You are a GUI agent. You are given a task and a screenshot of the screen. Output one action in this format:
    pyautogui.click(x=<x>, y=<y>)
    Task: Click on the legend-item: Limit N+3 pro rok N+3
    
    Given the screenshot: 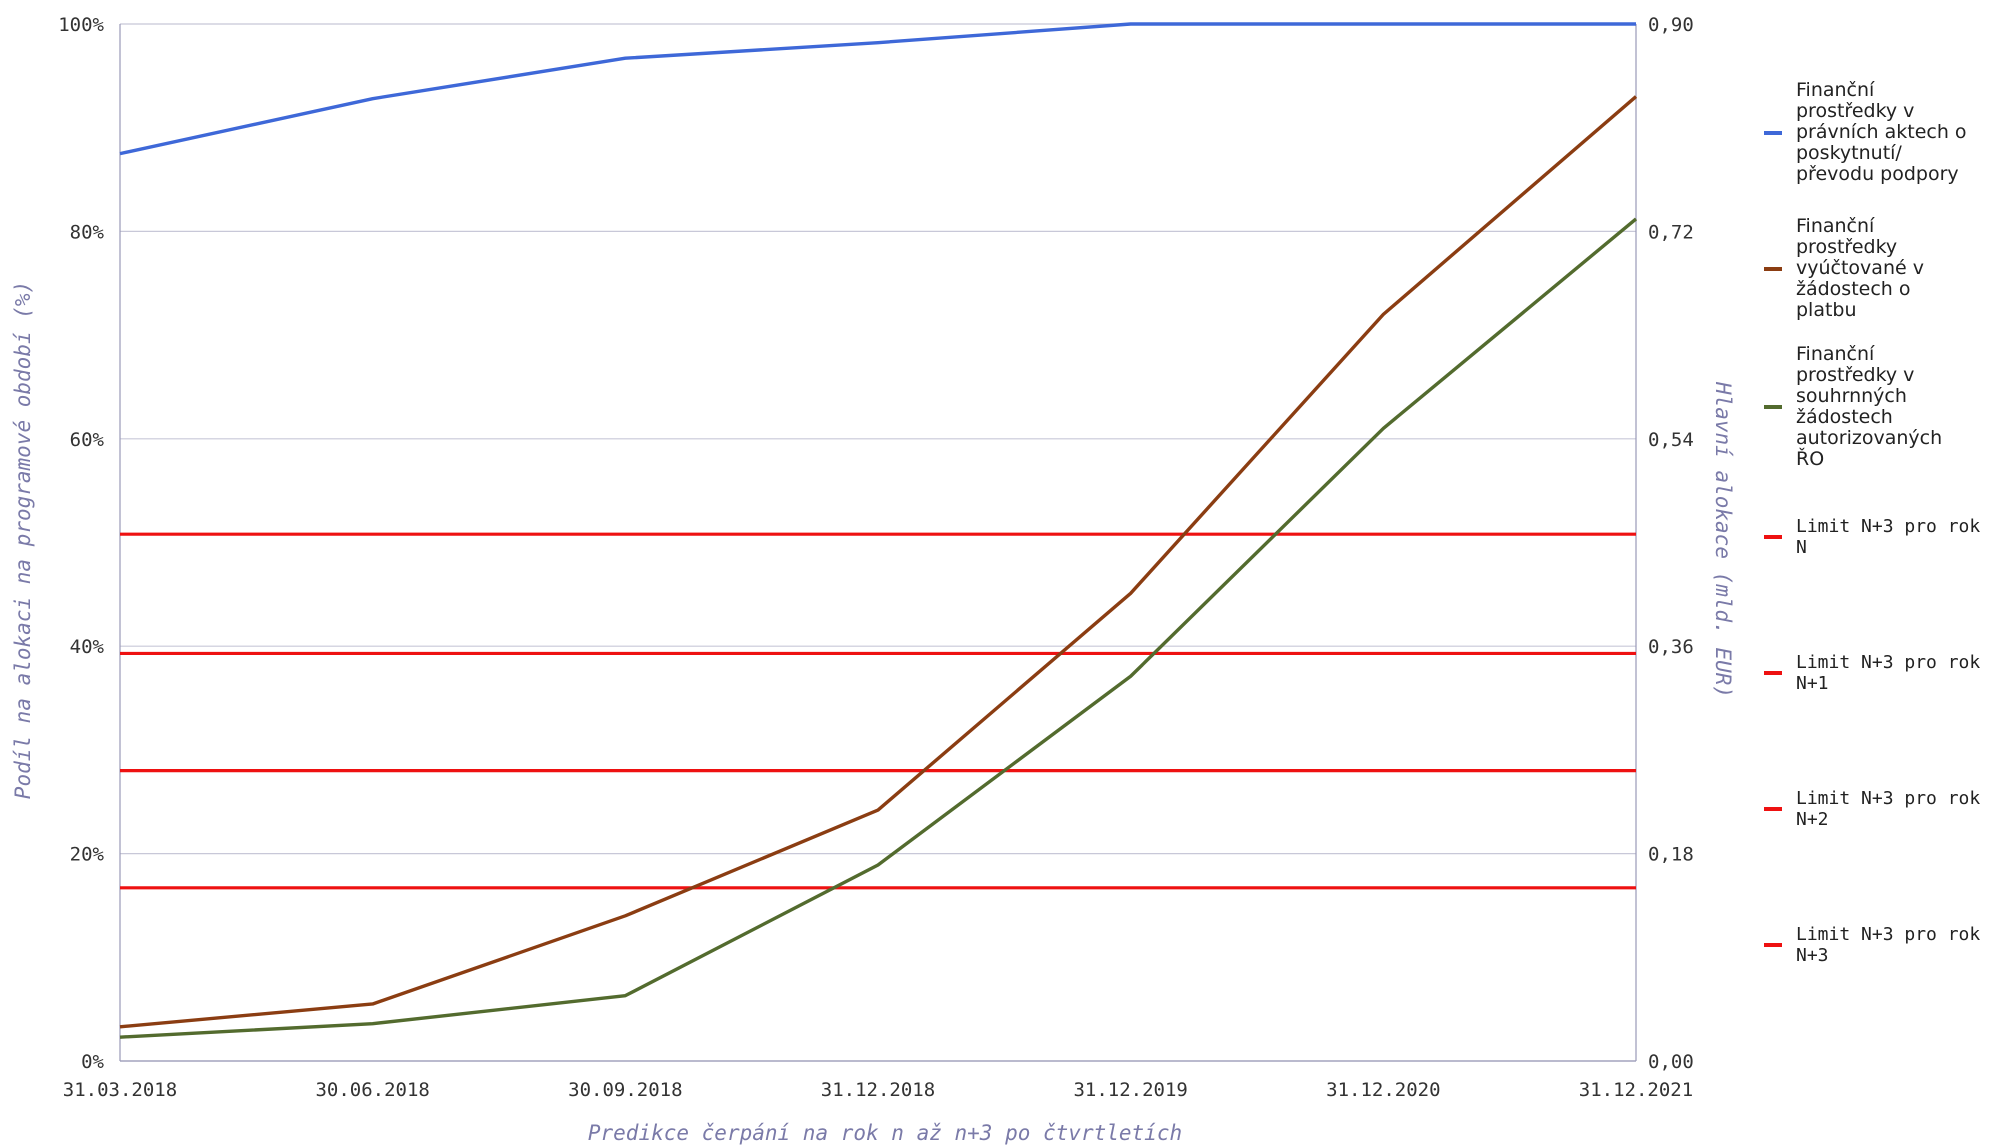 What is the action you would take?
    pyautogui.click(x=1870, y=945)
    